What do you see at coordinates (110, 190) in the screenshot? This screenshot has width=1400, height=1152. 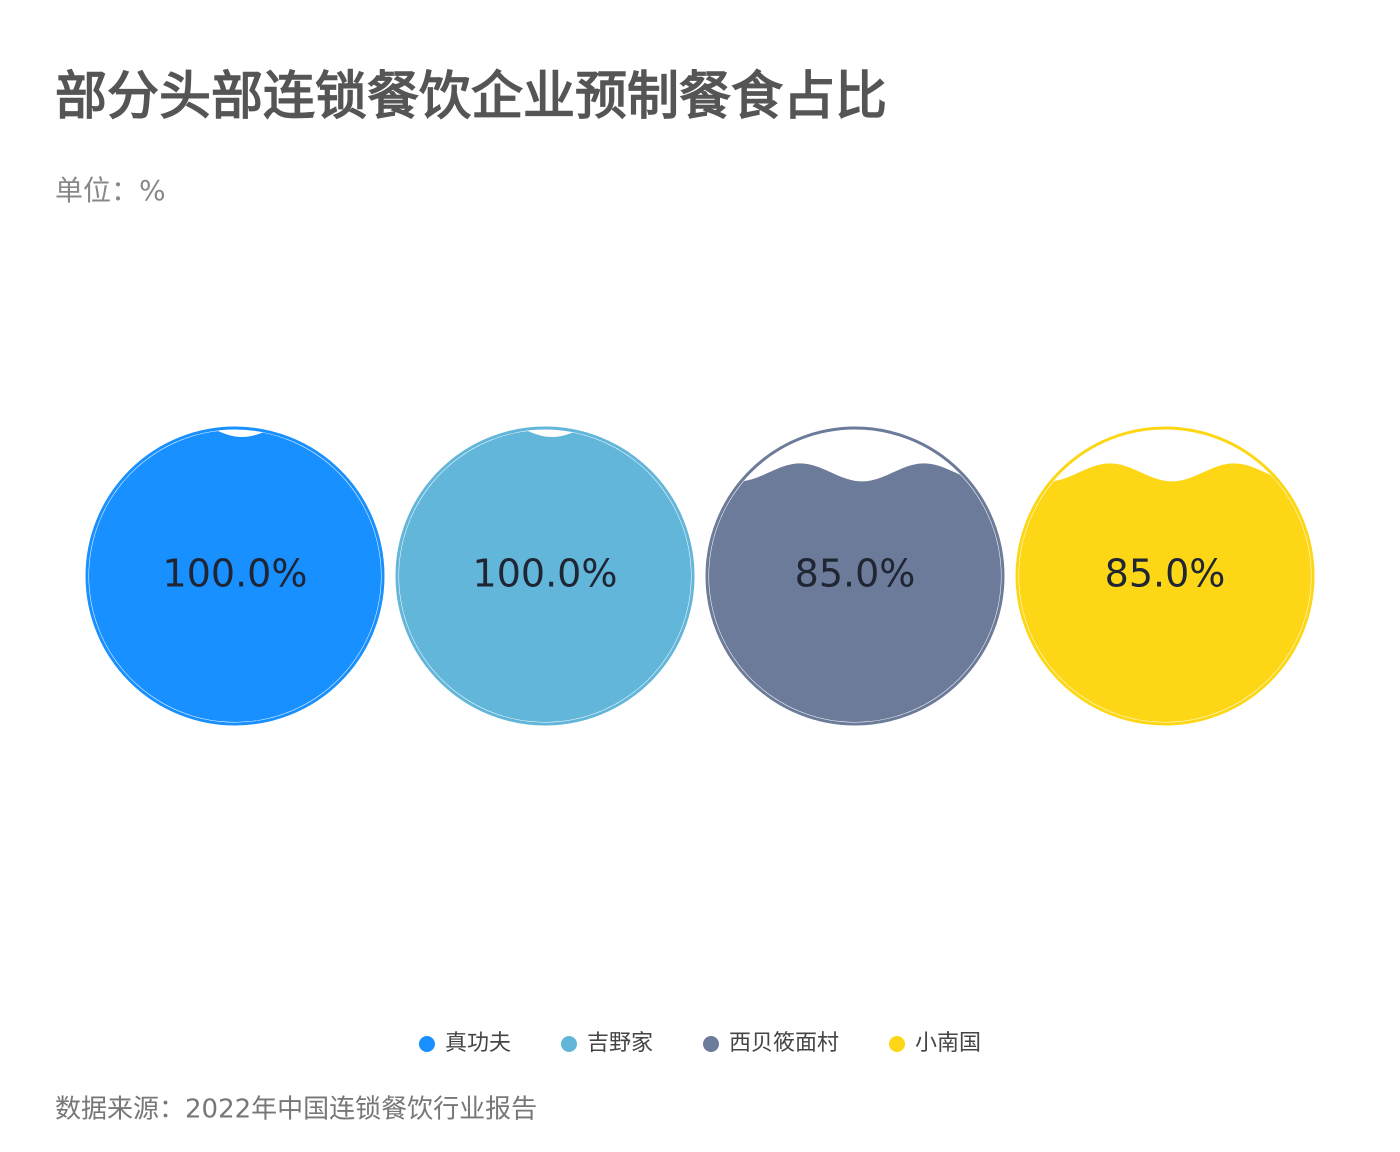 I see `chart-subtitle: 单位：%` at bounding box center [110, 190].